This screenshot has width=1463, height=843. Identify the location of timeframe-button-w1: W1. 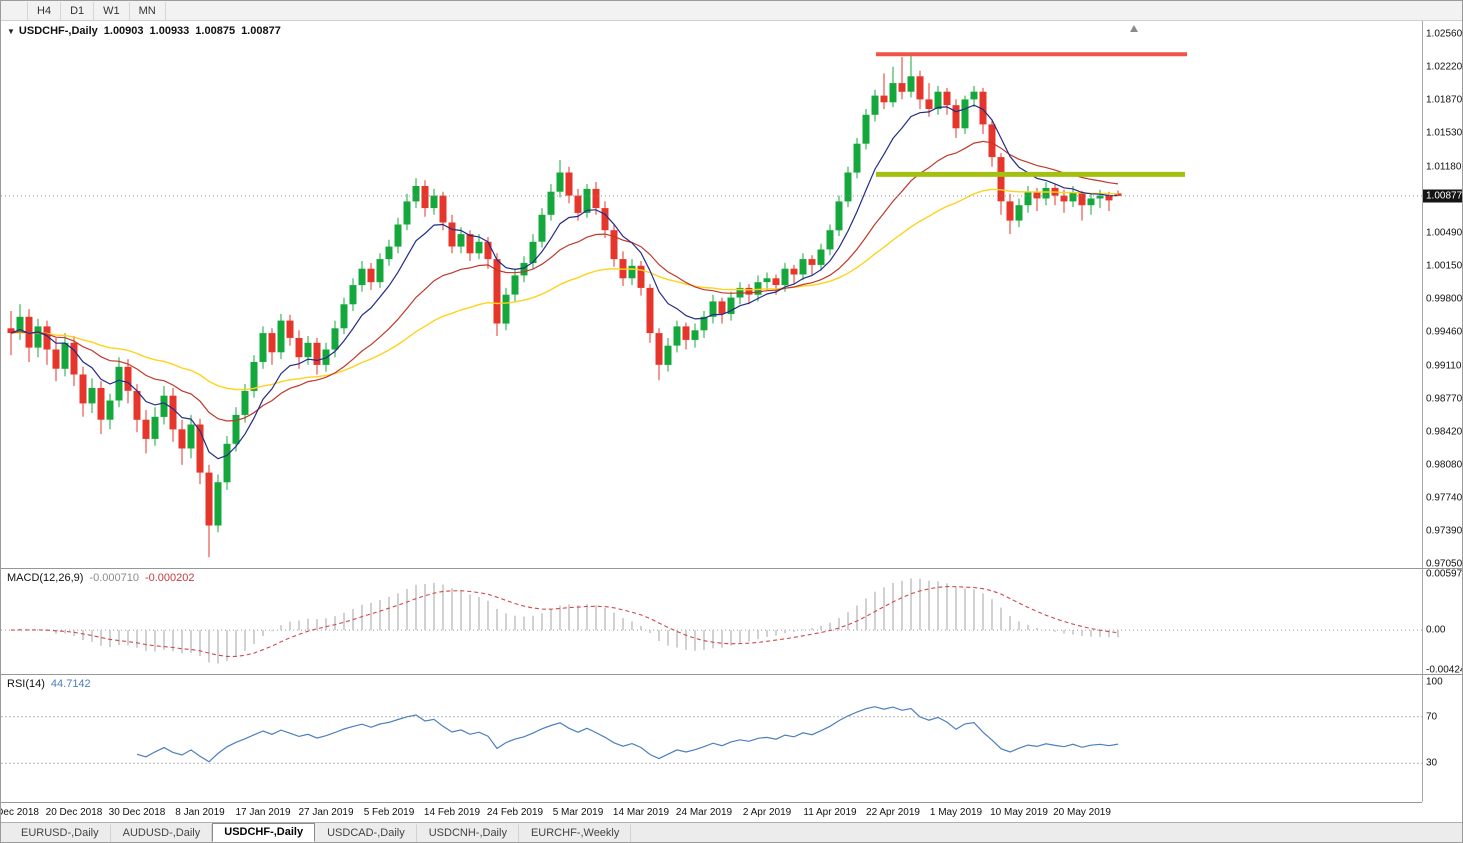
(112, 10).